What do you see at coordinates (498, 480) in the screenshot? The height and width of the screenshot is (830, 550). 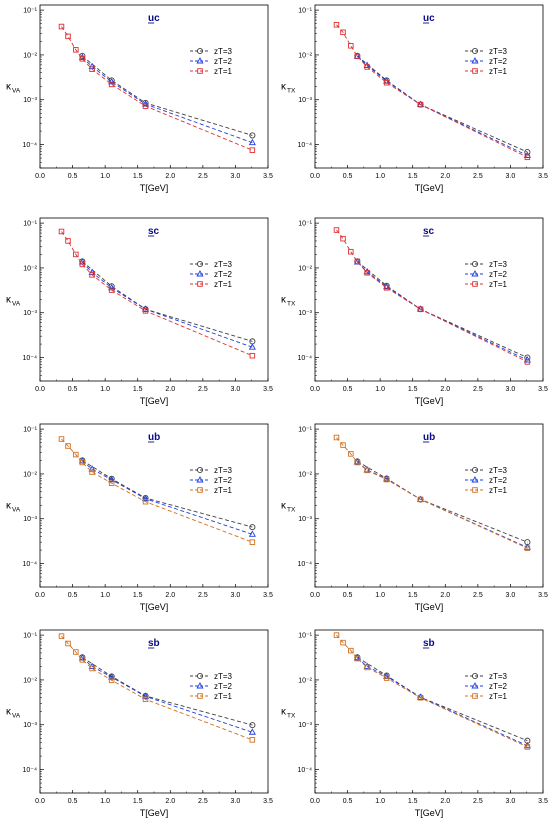 I see `legend-label-zT=2: zT=2` at bounding box center [498, 480].